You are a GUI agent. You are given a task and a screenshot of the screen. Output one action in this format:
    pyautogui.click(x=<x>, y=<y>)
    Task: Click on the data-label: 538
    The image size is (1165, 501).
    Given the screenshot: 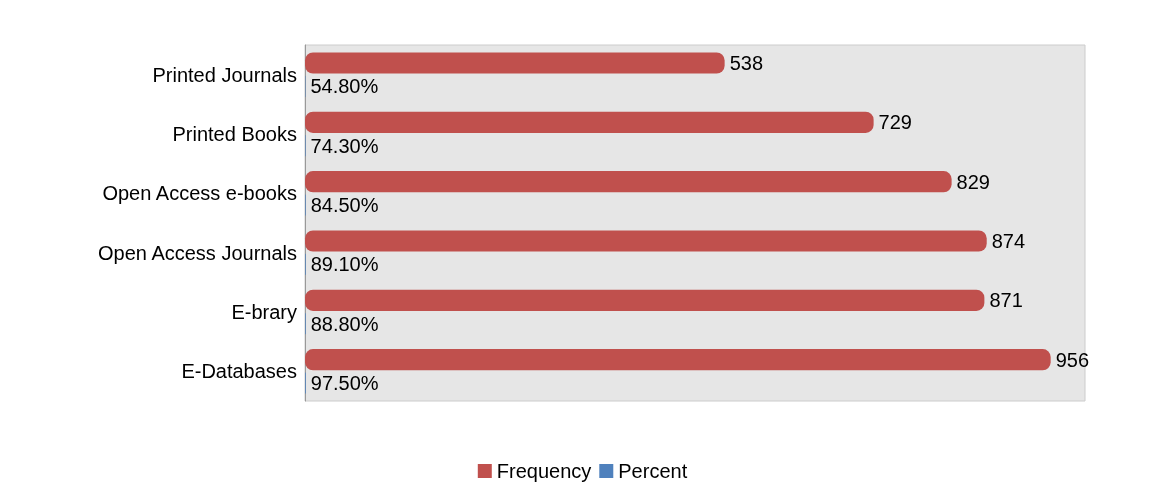 What is the action you would take?
    pyautogui.click(x=746, y=63)
    